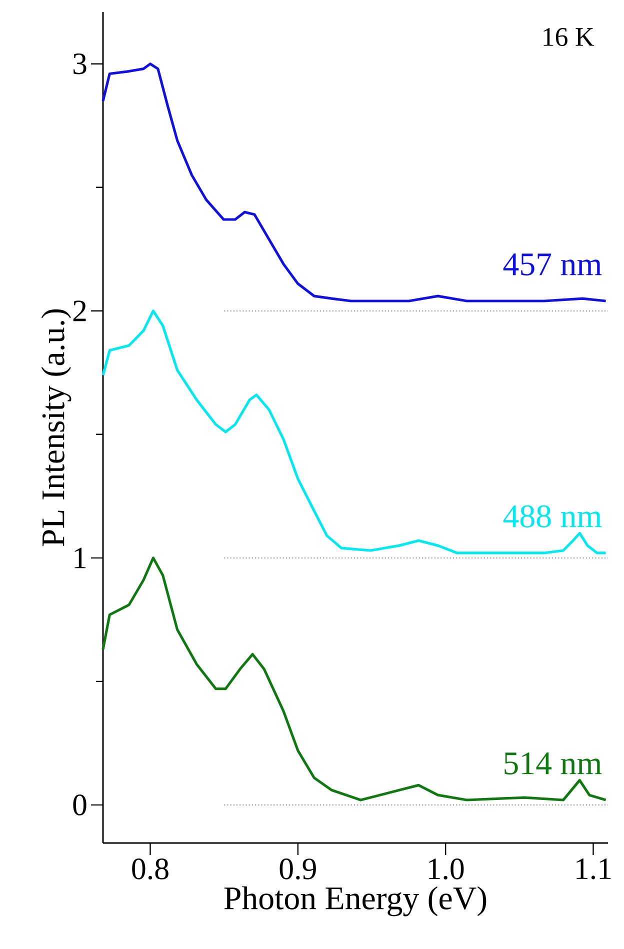 This screenshot has height=949, width=624. I want to click on y-tick-label: 2, so click(79, 311).